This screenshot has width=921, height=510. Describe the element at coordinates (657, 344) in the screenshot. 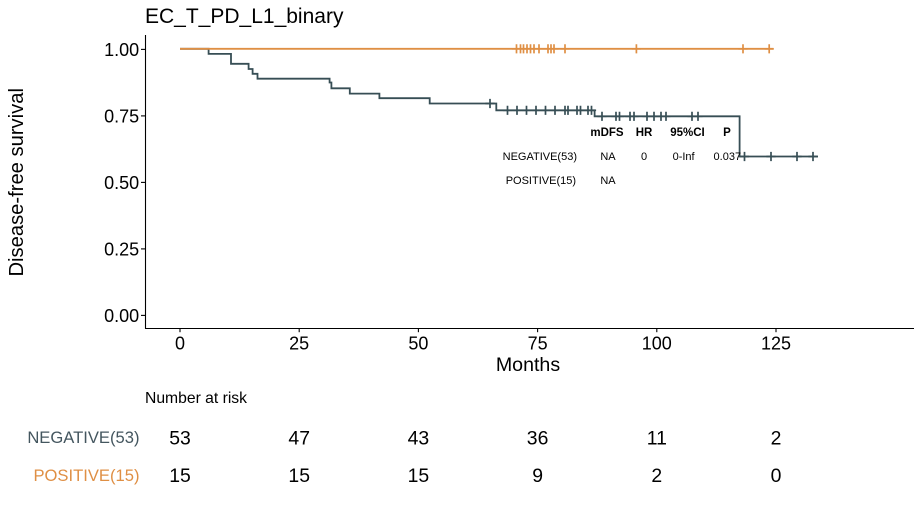

I see `svg-text: 100` at that location.